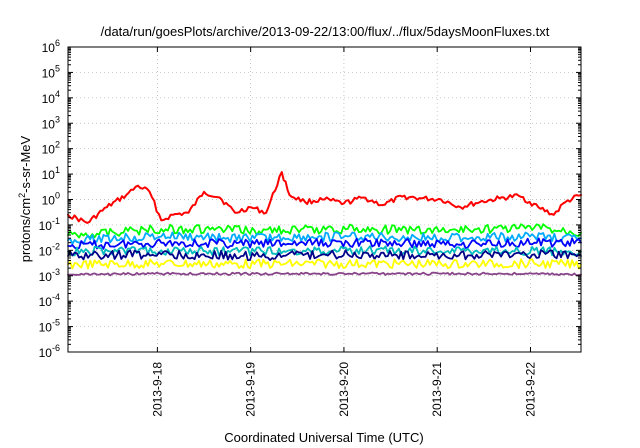 The image size is (640, 448). I want to click on x-tick-label: 2013-9-21, so click(437, 389).